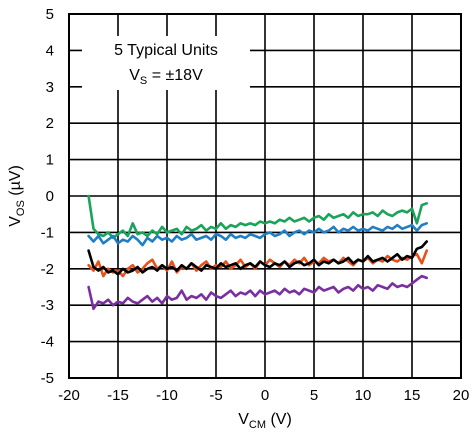 Image resolution: width=472 pixels, height=436 pixels. Describe the element at coordinates (47, 378) in the screenshot. I see `y-tick-label: -5` at that location.